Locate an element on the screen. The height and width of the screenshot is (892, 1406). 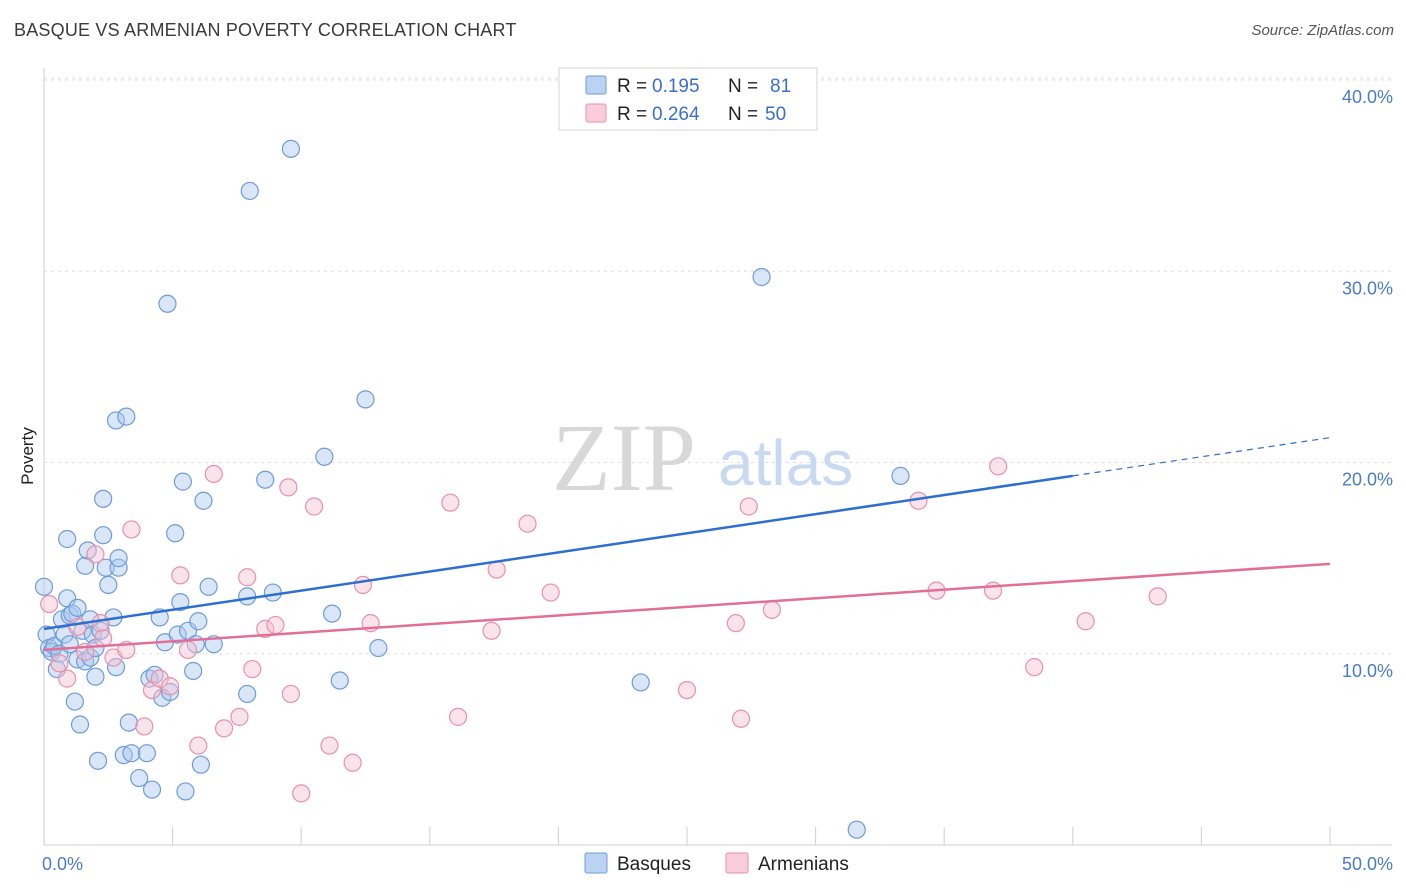
watermark-zip: ZIP is located at coordinates (624, 457).